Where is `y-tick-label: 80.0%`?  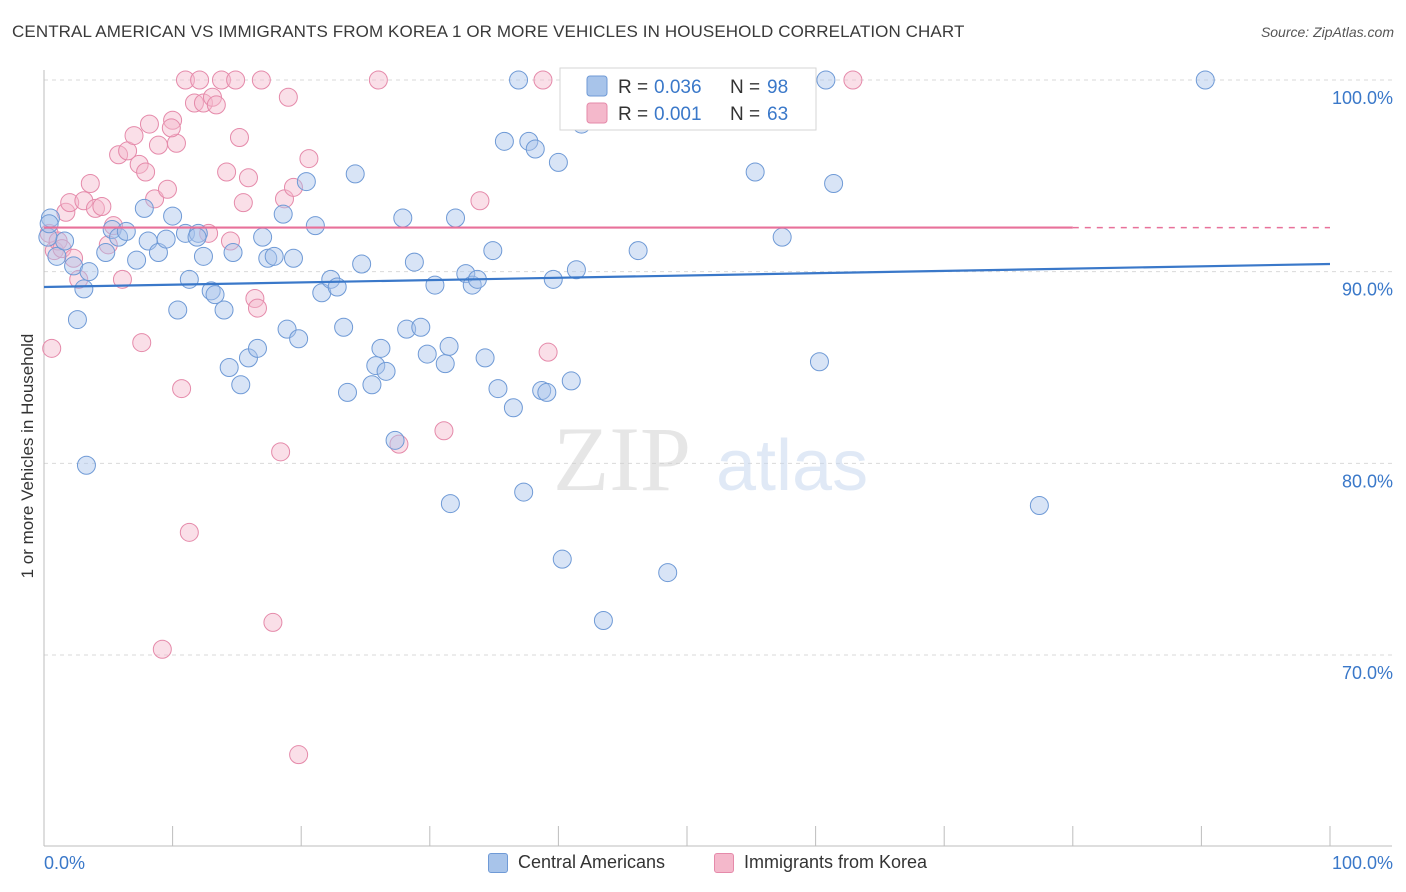 y-tick-label: 80.0% is located at coordinates (1367, 481).